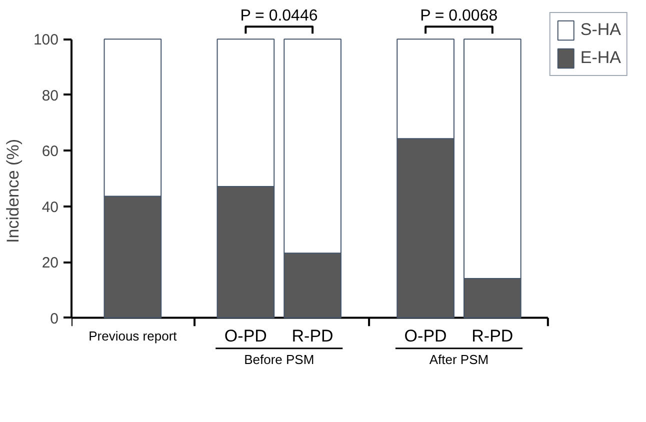  Describe the element at coordinates (600, 30) in the screenshot. I see `legend-label: S-HA` at that location.